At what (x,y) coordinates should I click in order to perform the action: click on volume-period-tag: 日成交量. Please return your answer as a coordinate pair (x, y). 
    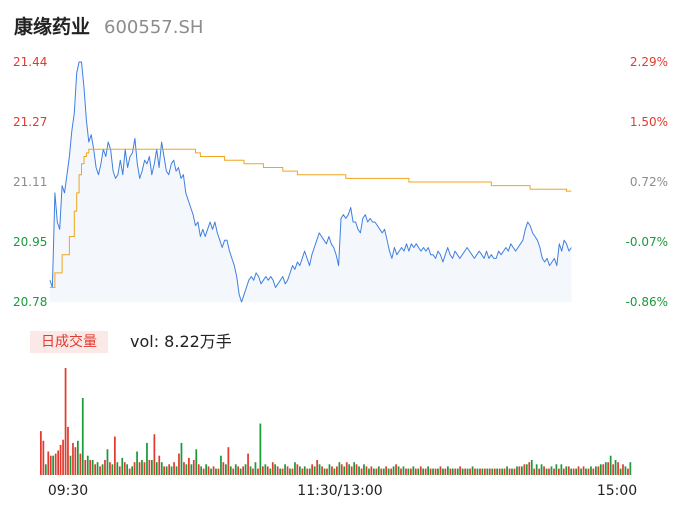
    Looking at the image, I should click on (69, 342).